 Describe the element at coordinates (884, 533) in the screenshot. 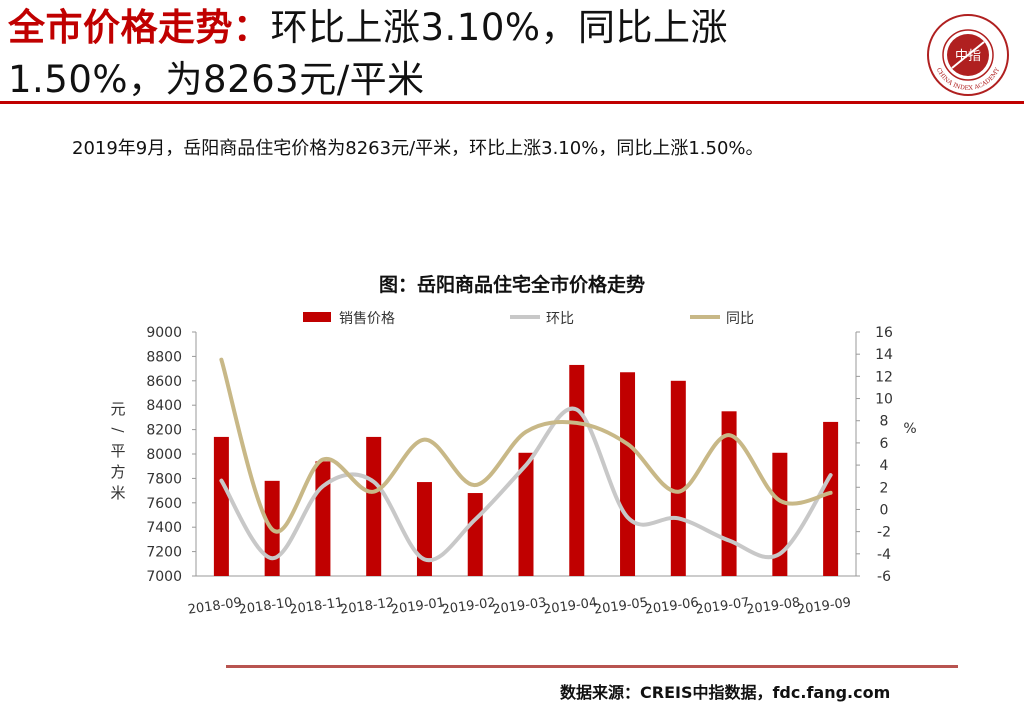

I see `y2-tick-label: -2` at that location.